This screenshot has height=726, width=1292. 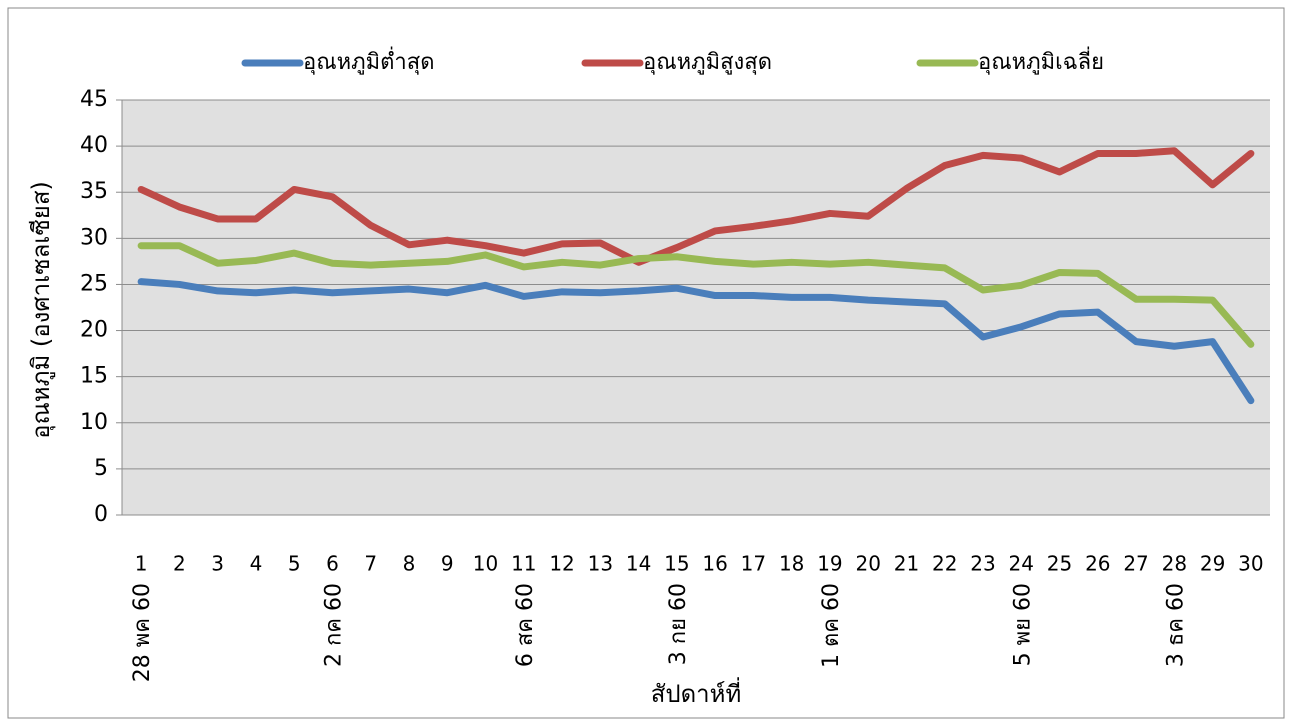 What do you see at coordinates (523, 564) in the screenshot?
I see `x-tick-label: 11` at bounding box center [523, 564].